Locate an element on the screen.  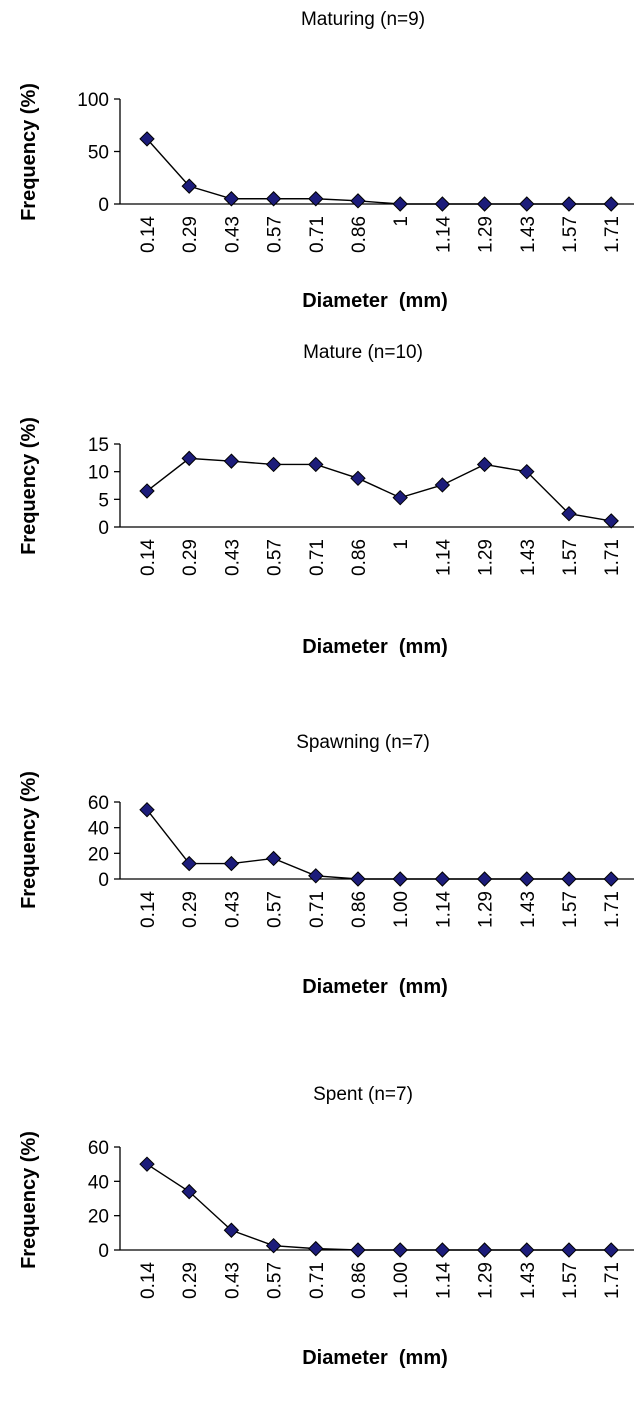
chart-title: Spent (n=7) is located at coordinates (363, 1094).